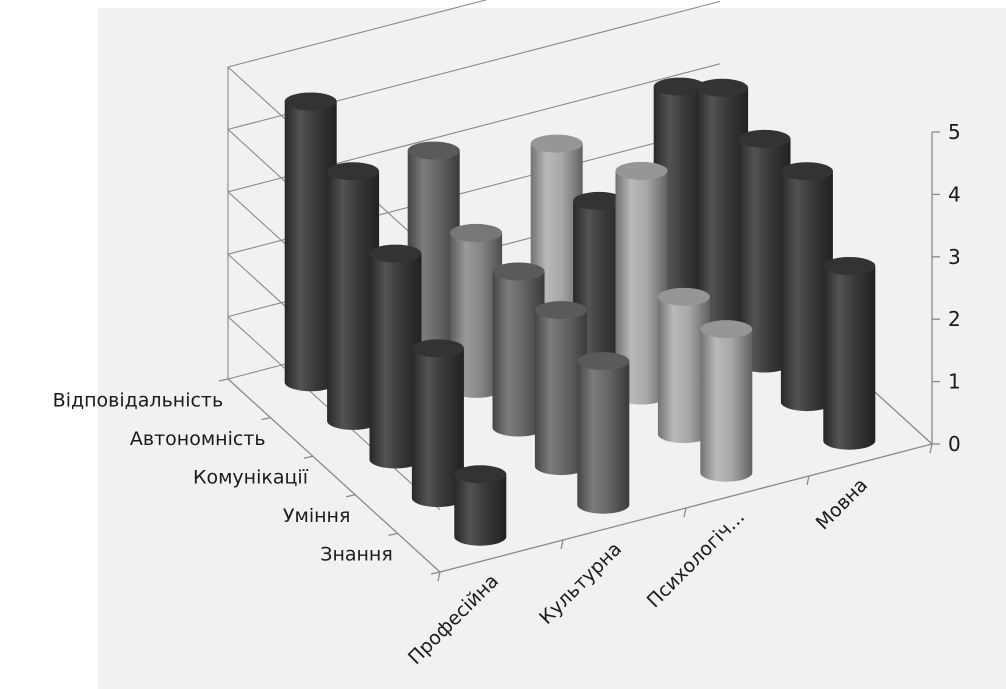 The width and height of the screenshot is (1006, 689). What do you see at coordinates (954, 444) in the screenshot?
I see `z-tick-label-0: 0` at bounding box center [954, 444].